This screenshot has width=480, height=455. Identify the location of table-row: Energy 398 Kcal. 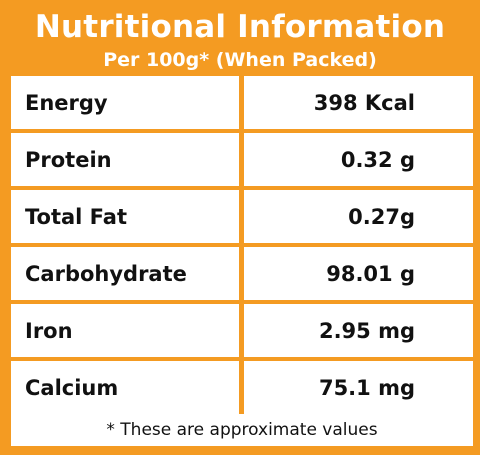
(242, 102).